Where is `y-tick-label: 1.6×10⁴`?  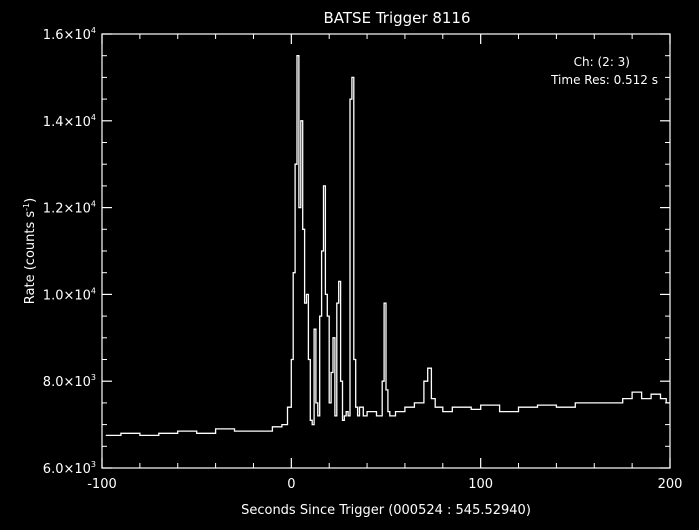
y-tick-label: 1.6×10⁴ is located at coordinates (69, 34).